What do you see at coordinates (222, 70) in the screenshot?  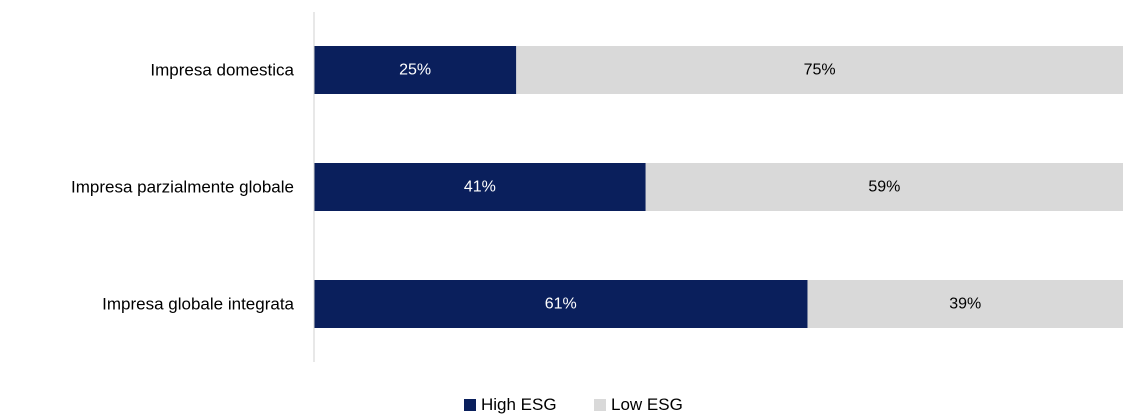 I see `category-label: Impresa domestica` at bounding box center [222, 70].